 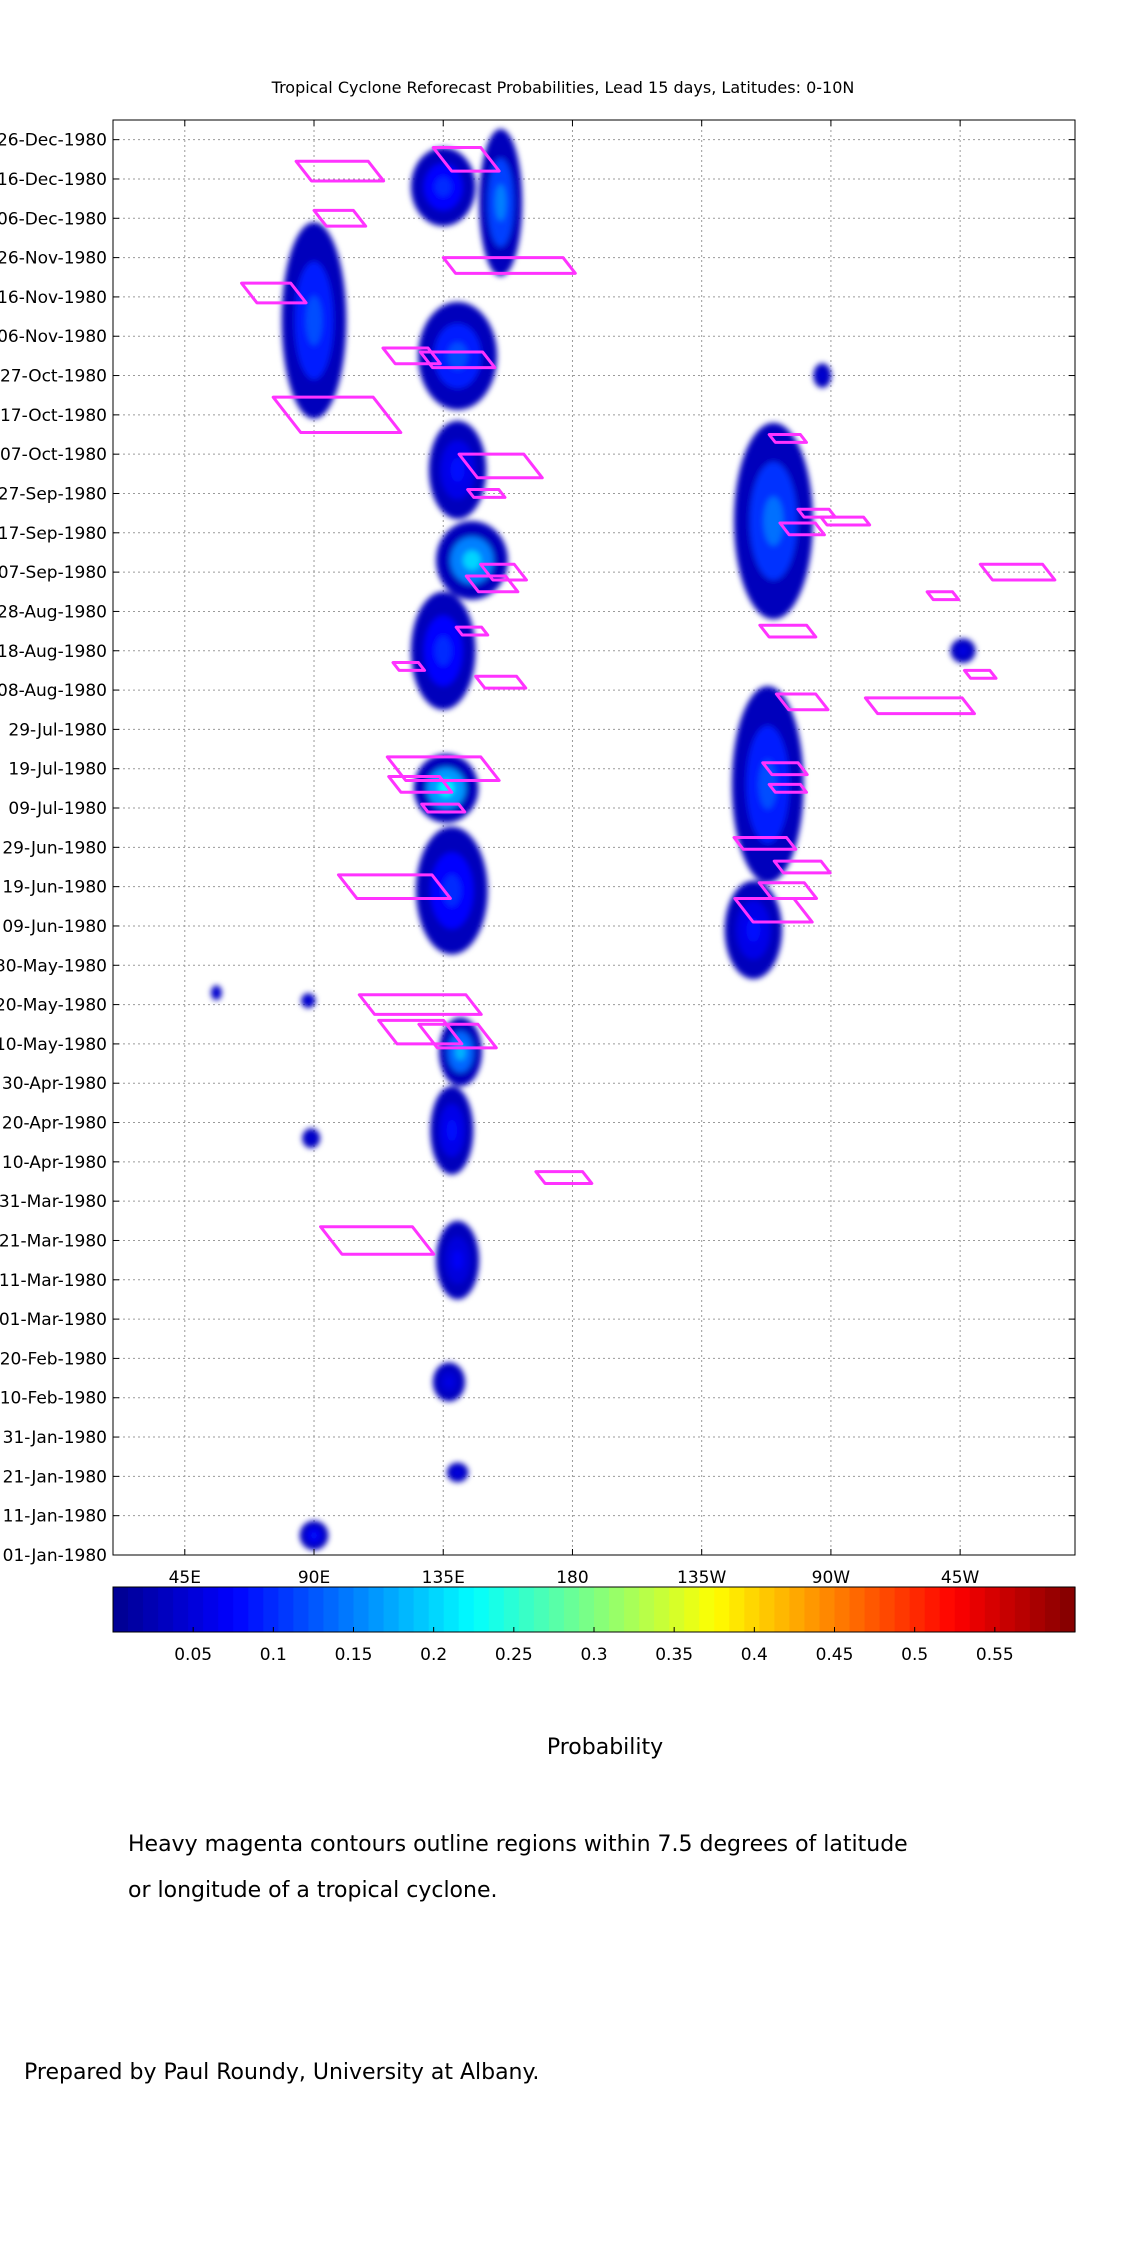 What do you see at coordinates (53, 573) in the screenshot?
I see `y-tick-label: 07-Sep-1980` at bounding box center [53, 573].